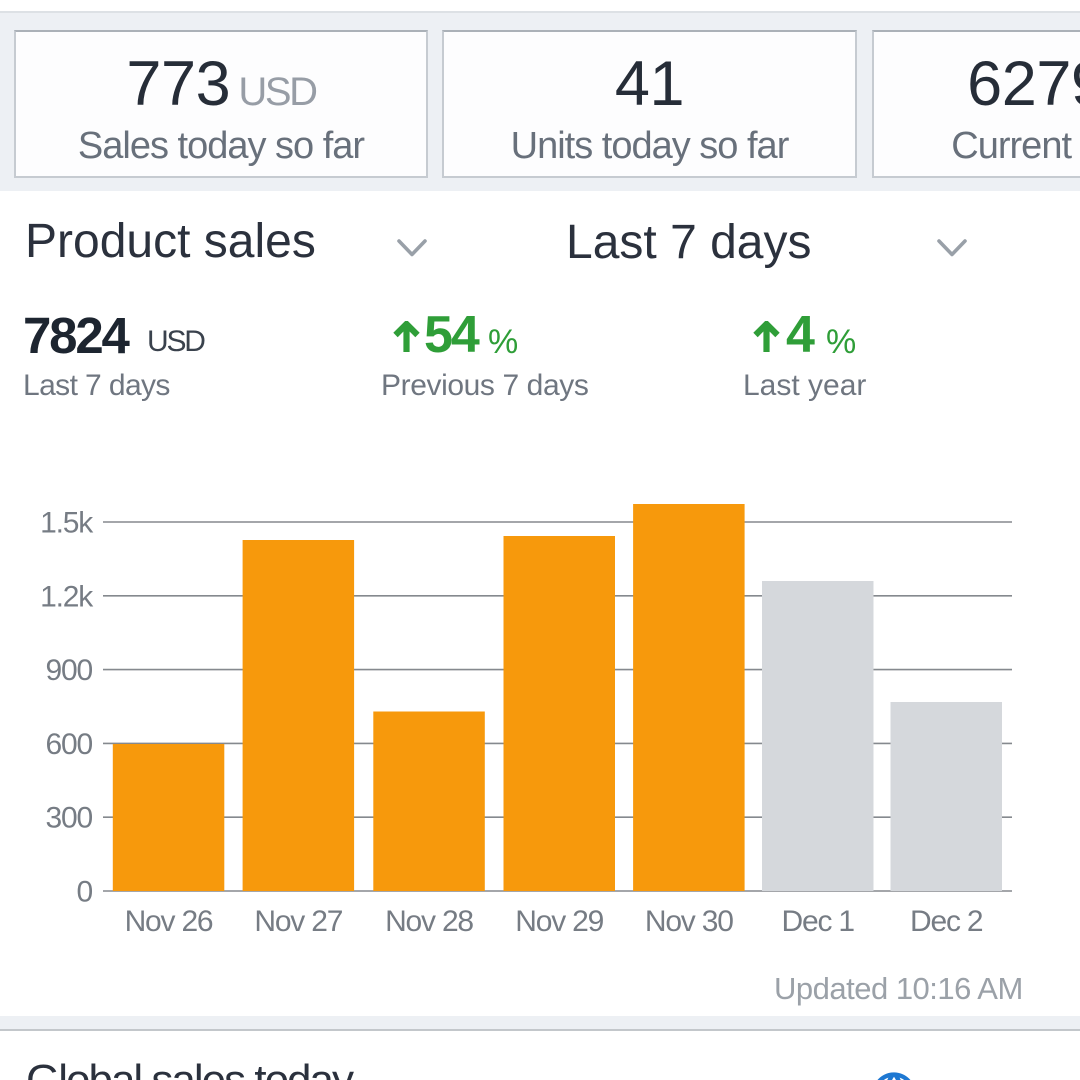 This screenshot has width=1080, height=1080. I want to click on svg-text: Nov 30, so click(689, 921).